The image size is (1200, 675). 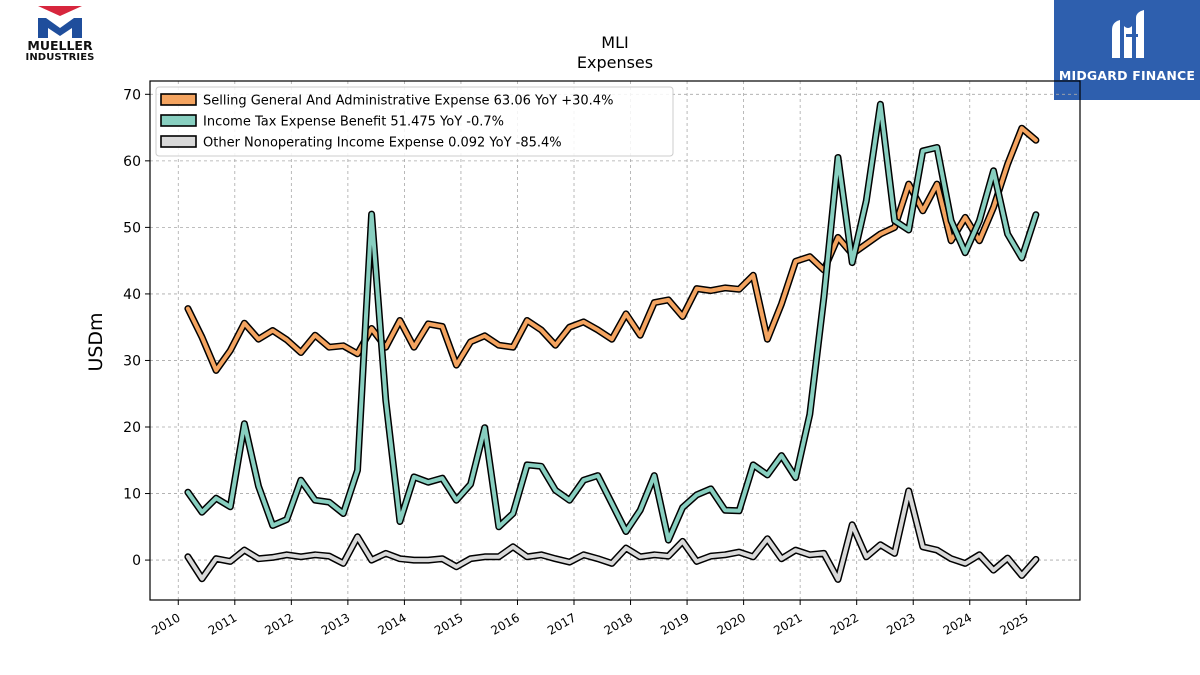 I want to click on chart-subtitle: Expenses, so click(x=615, y=62).